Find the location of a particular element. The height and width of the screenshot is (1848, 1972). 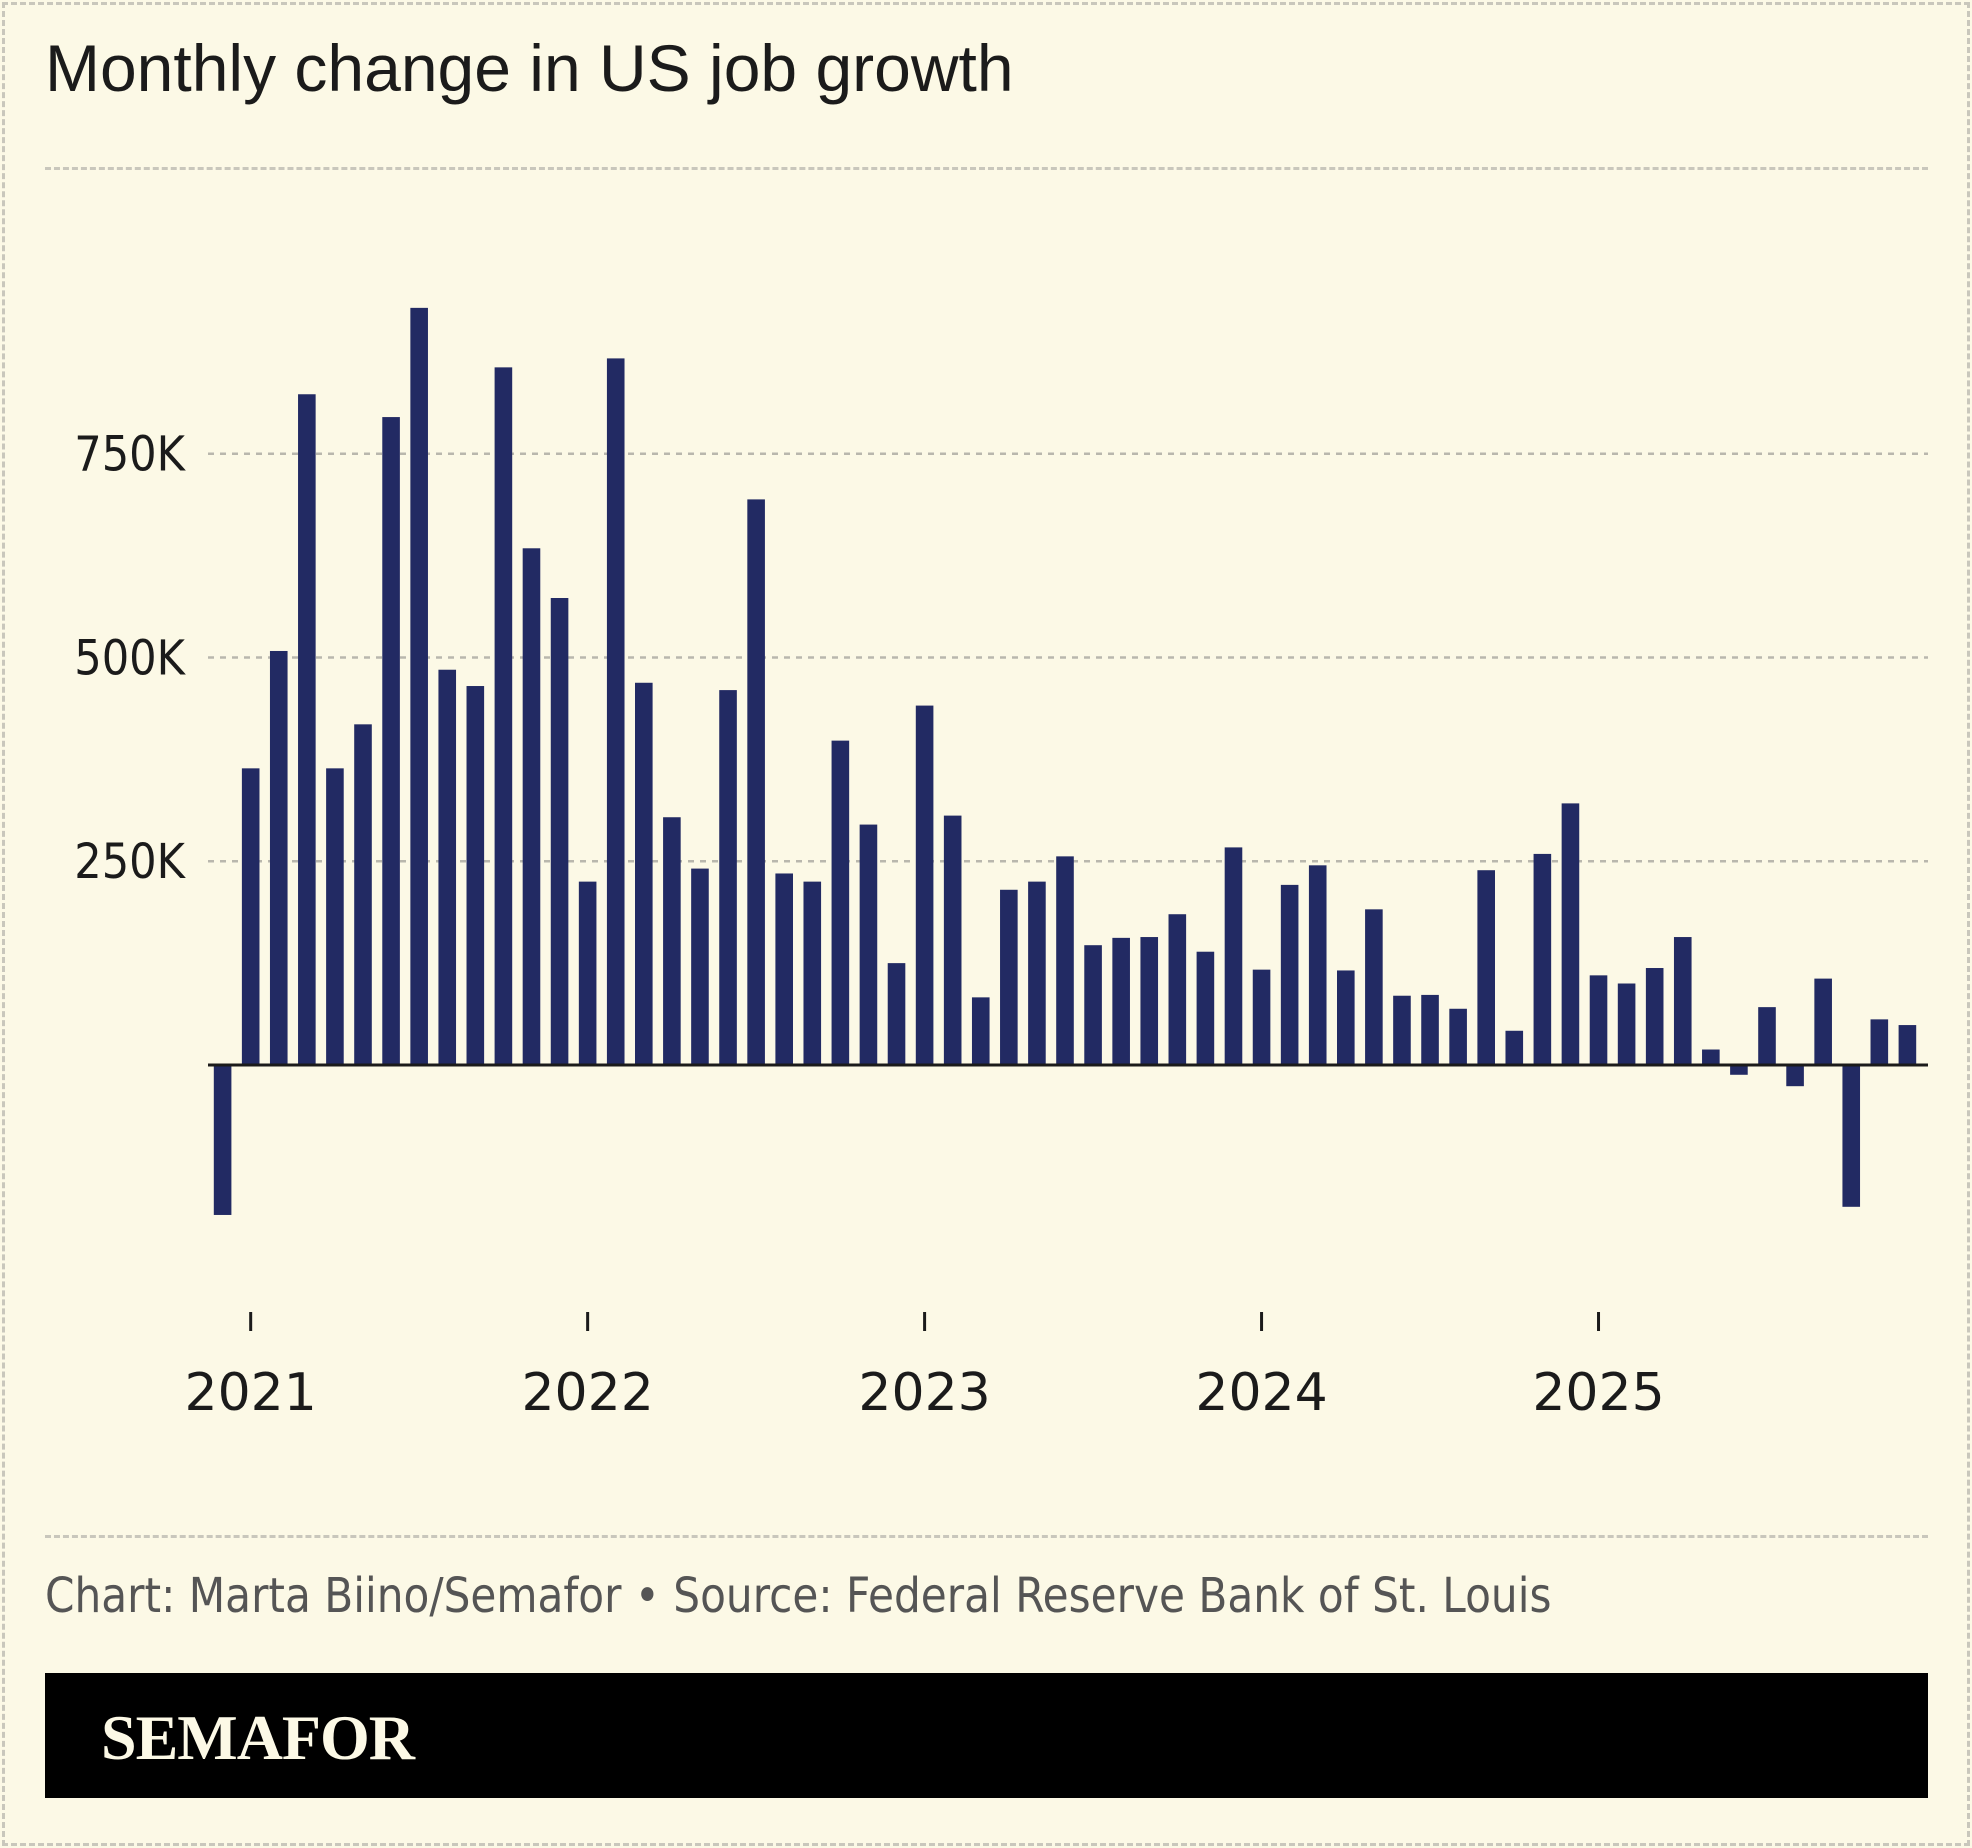

y-tick-label: 250K is located at coordinates (130, 862).